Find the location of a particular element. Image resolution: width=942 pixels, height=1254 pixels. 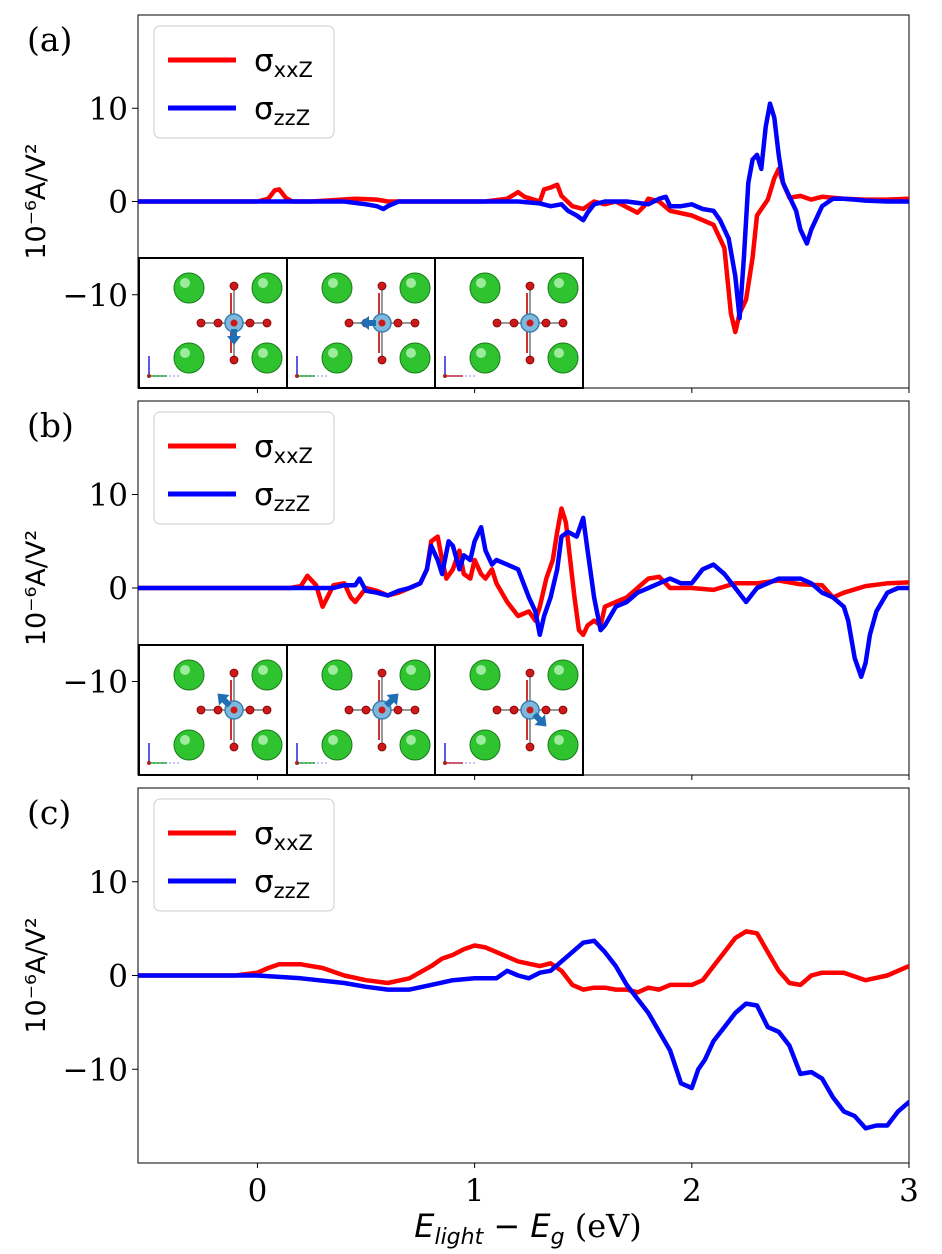

x-tick-label: 0 is located at coordinates (258, 1191).